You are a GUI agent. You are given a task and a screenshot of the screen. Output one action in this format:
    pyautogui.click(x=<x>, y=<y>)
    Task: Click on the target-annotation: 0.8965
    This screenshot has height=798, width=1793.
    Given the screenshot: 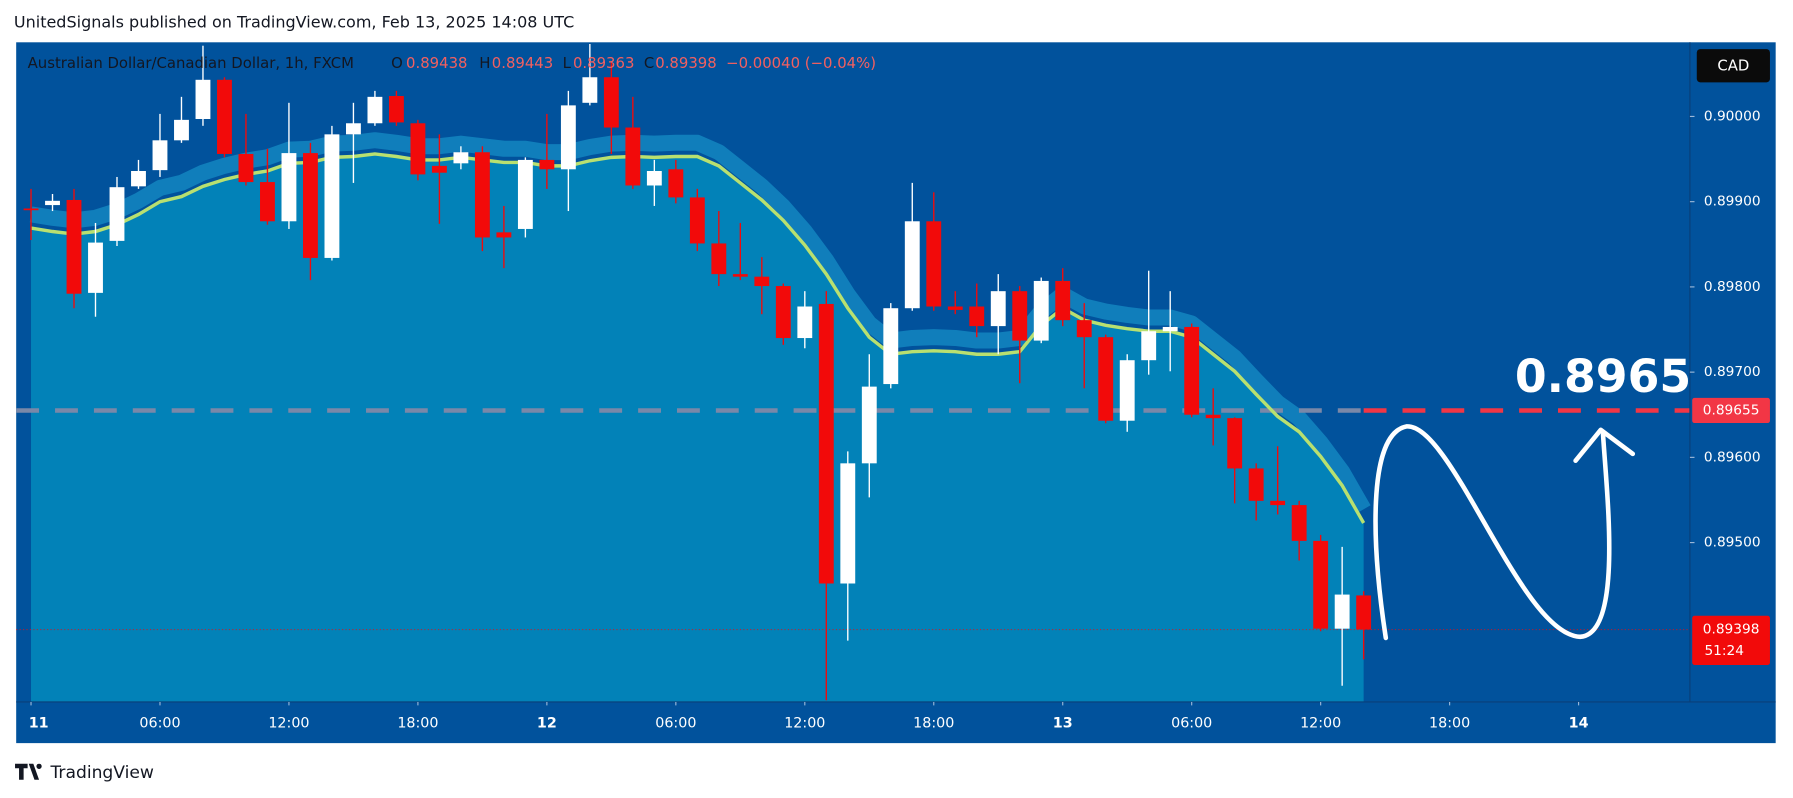 What is the action you would take?
    pyautogui.click(x=1603, y=376)
    